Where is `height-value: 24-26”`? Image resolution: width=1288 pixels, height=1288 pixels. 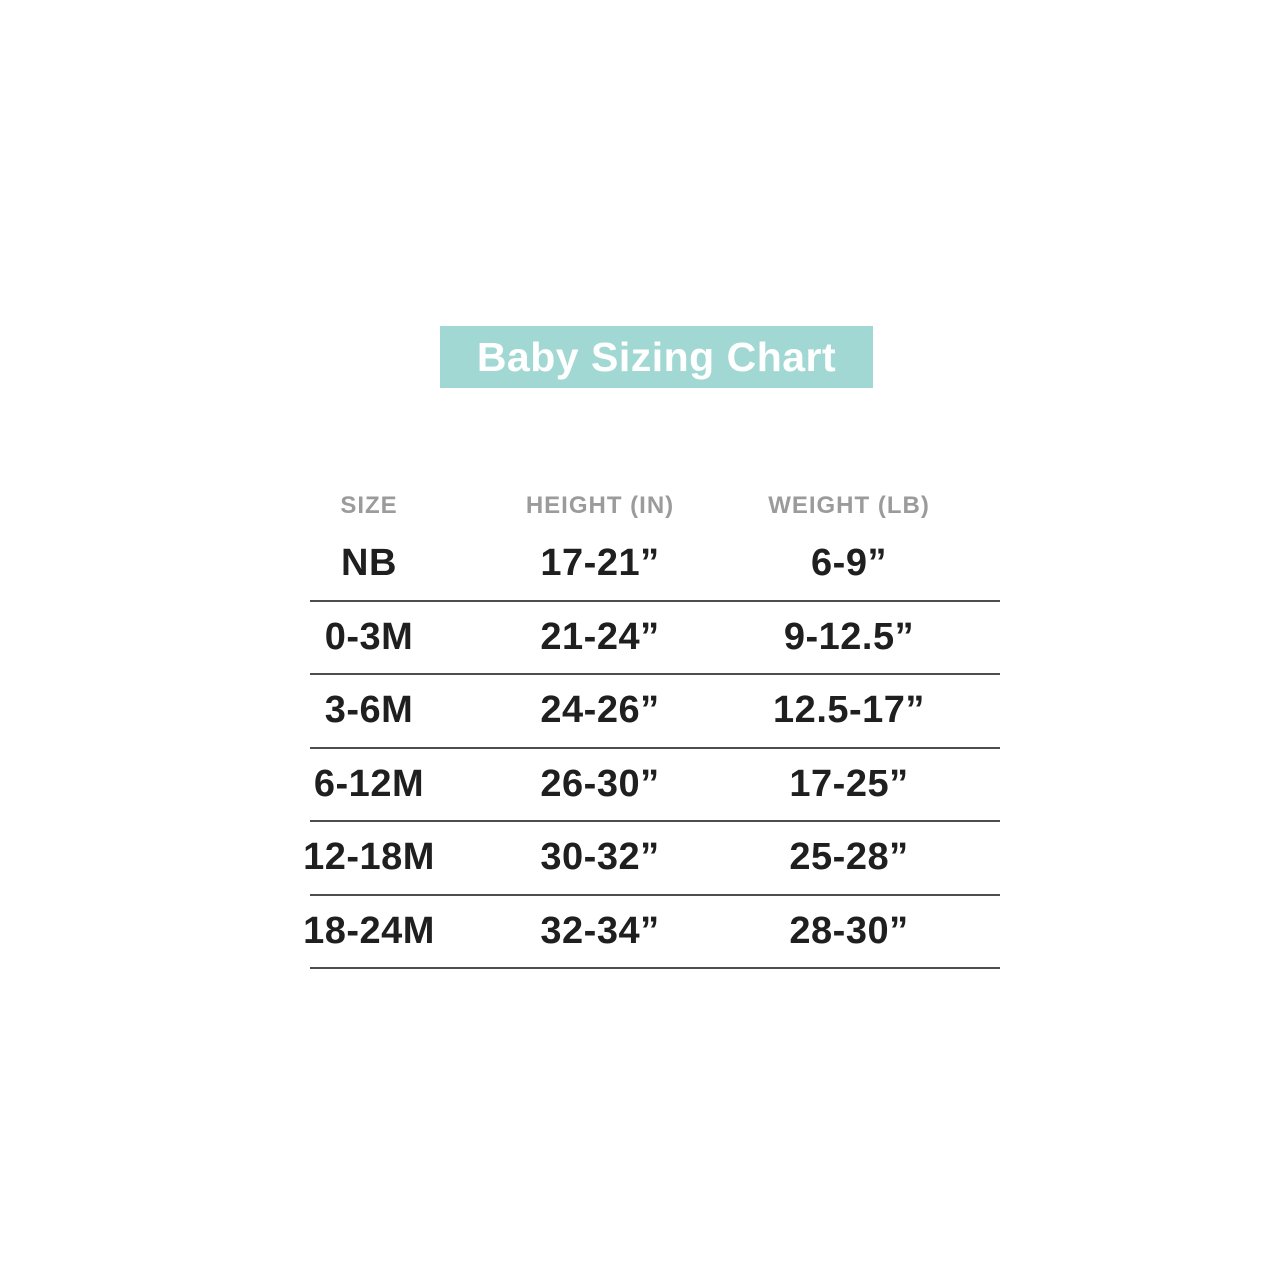
height-value: 24-26” is located at coordinates (600, 710).